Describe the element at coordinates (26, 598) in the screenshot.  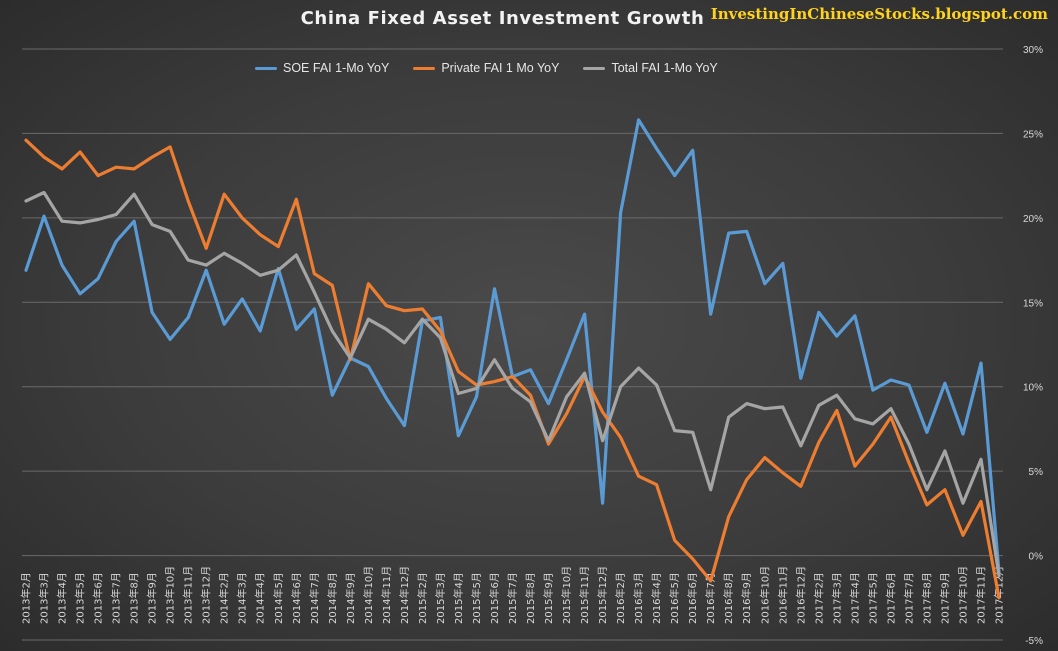
I see `x-tick-label: 2013年2月` at that location.